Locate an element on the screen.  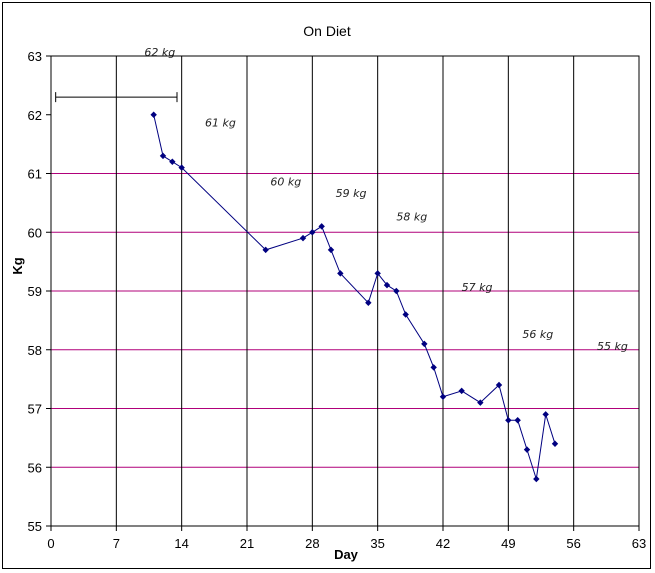
x-tick-label: 14 is located at coordinates (181, 543).